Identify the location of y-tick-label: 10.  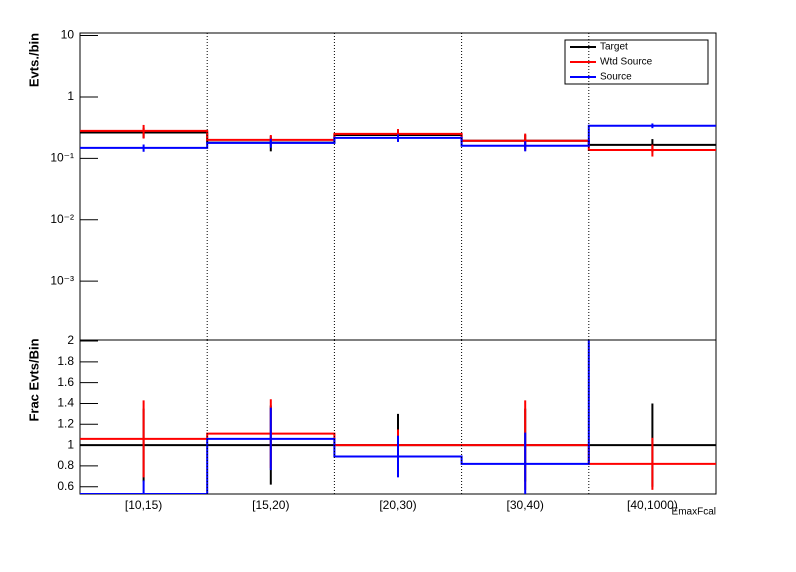
(68, 35).